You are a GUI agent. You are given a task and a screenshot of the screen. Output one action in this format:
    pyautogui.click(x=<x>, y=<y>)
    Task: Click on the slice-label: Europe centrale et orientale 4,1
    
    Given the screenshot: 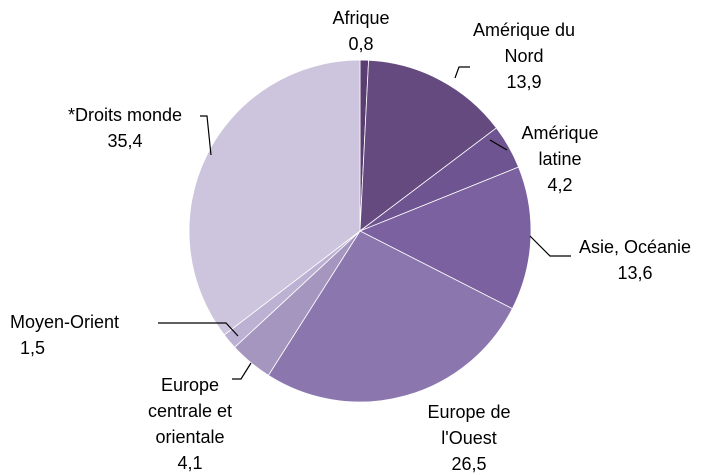 What is the action you would take?
    pyautogui.click(x=190, y=423)
    